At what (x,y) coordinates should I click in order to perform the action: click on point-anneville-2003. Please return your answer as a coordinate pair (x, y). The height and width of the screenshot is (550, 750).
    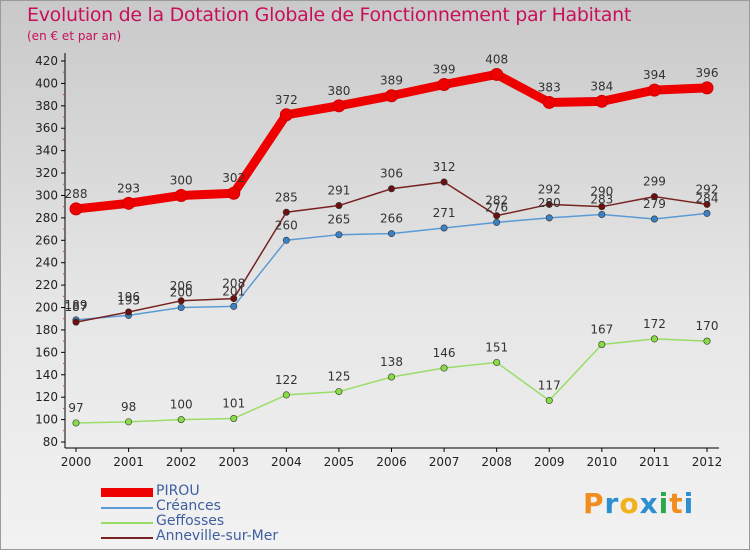
    Looking at the image, I should click on (234, 299).